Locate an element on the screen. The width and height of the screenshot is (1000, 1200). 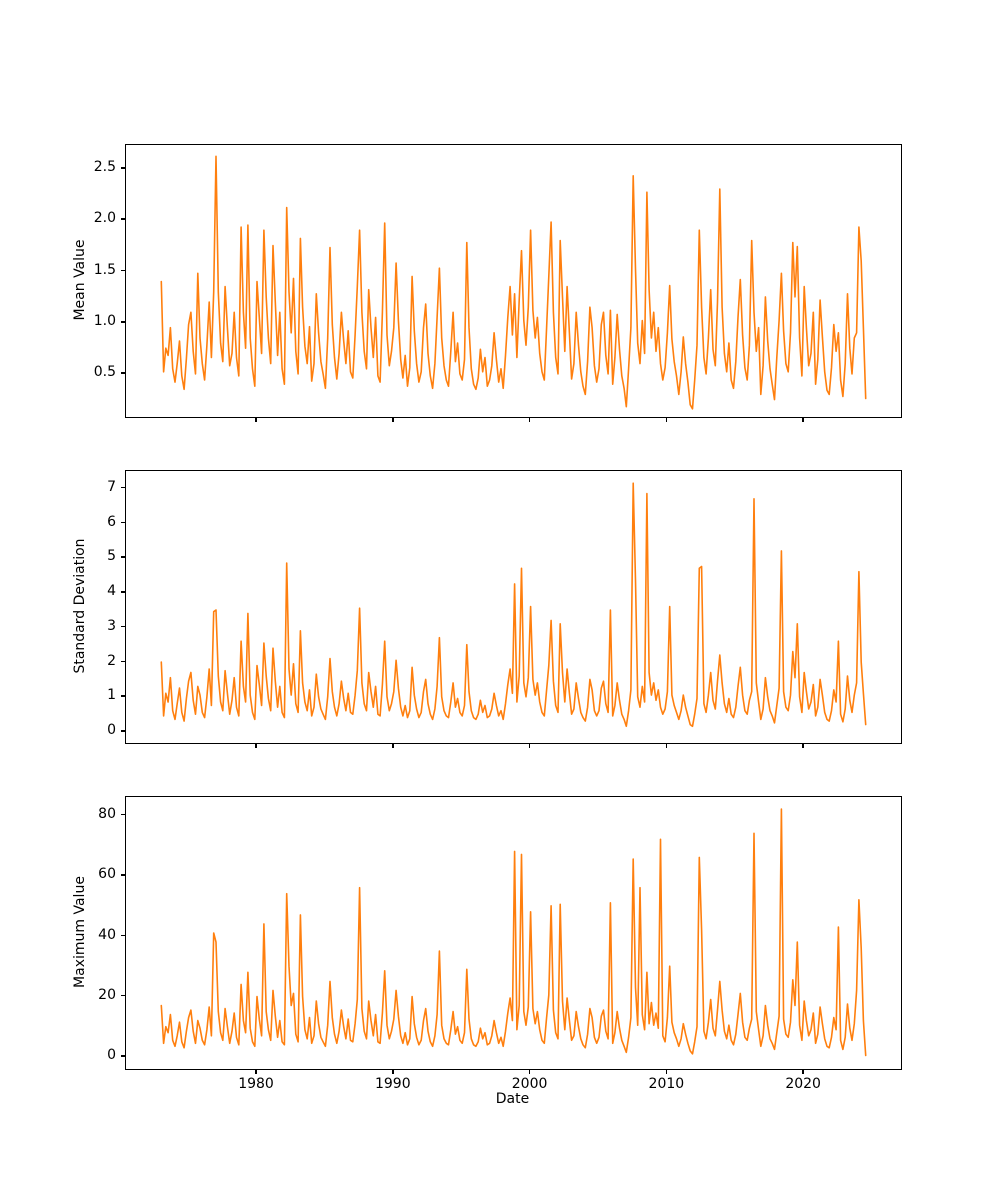
y-tick-label: 1.5 is located at coordinates (104, 269).